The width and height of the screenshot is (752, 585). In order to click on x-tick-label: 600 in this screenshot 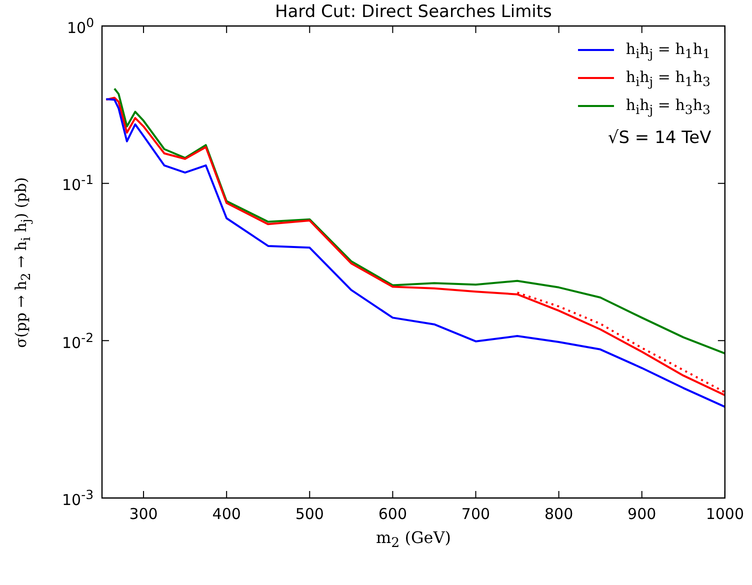, I will do `click(393, 513)`.